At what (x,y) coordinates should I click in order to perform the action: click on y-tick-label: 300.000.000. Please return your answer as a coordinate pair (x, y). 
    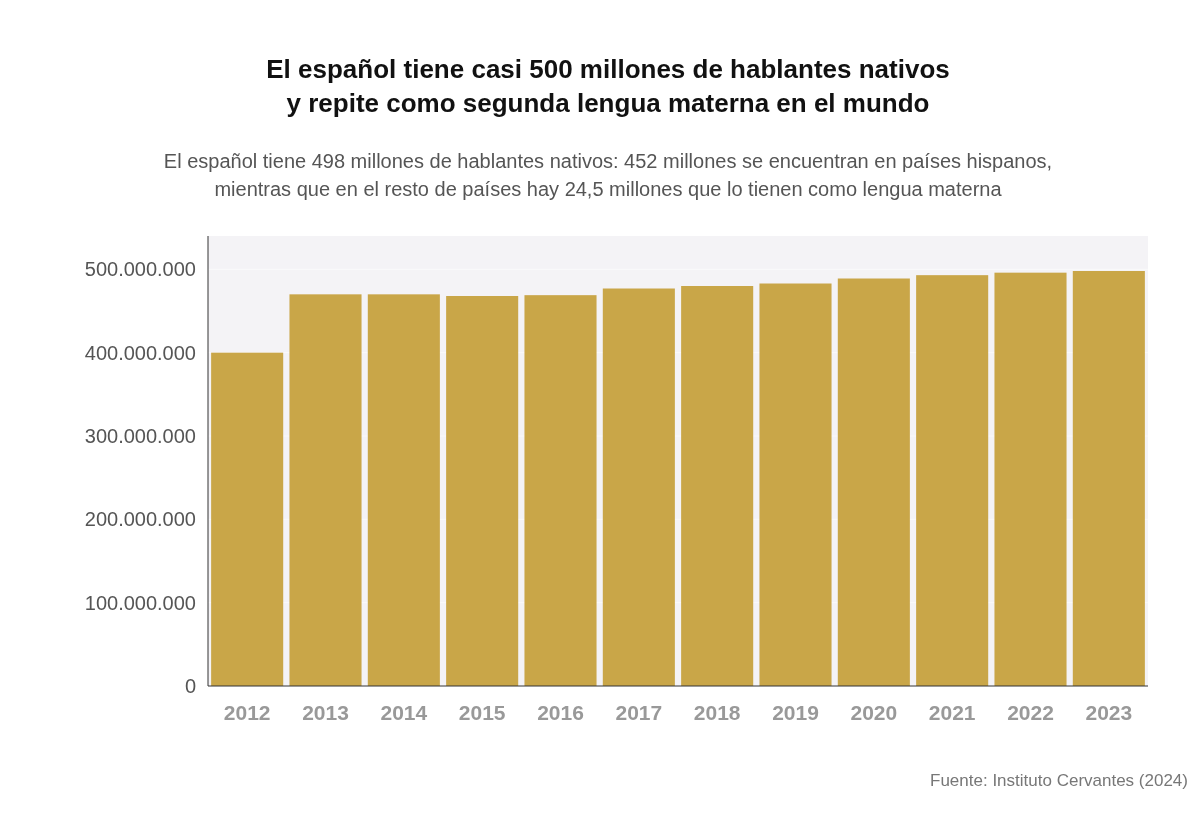
    Looking at the image, I should click on (140, 436).